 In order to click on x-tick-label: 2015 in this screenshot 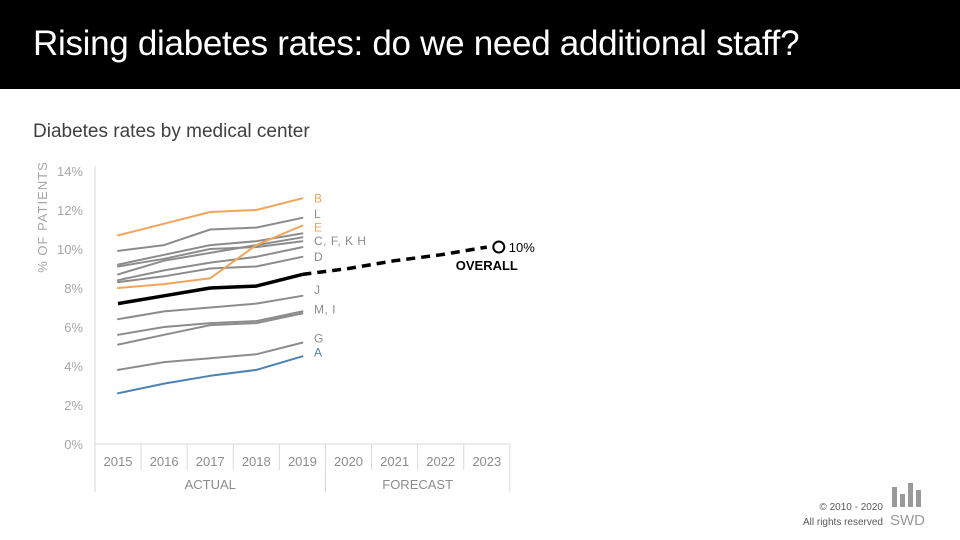, I will do `click(118, 461)`.